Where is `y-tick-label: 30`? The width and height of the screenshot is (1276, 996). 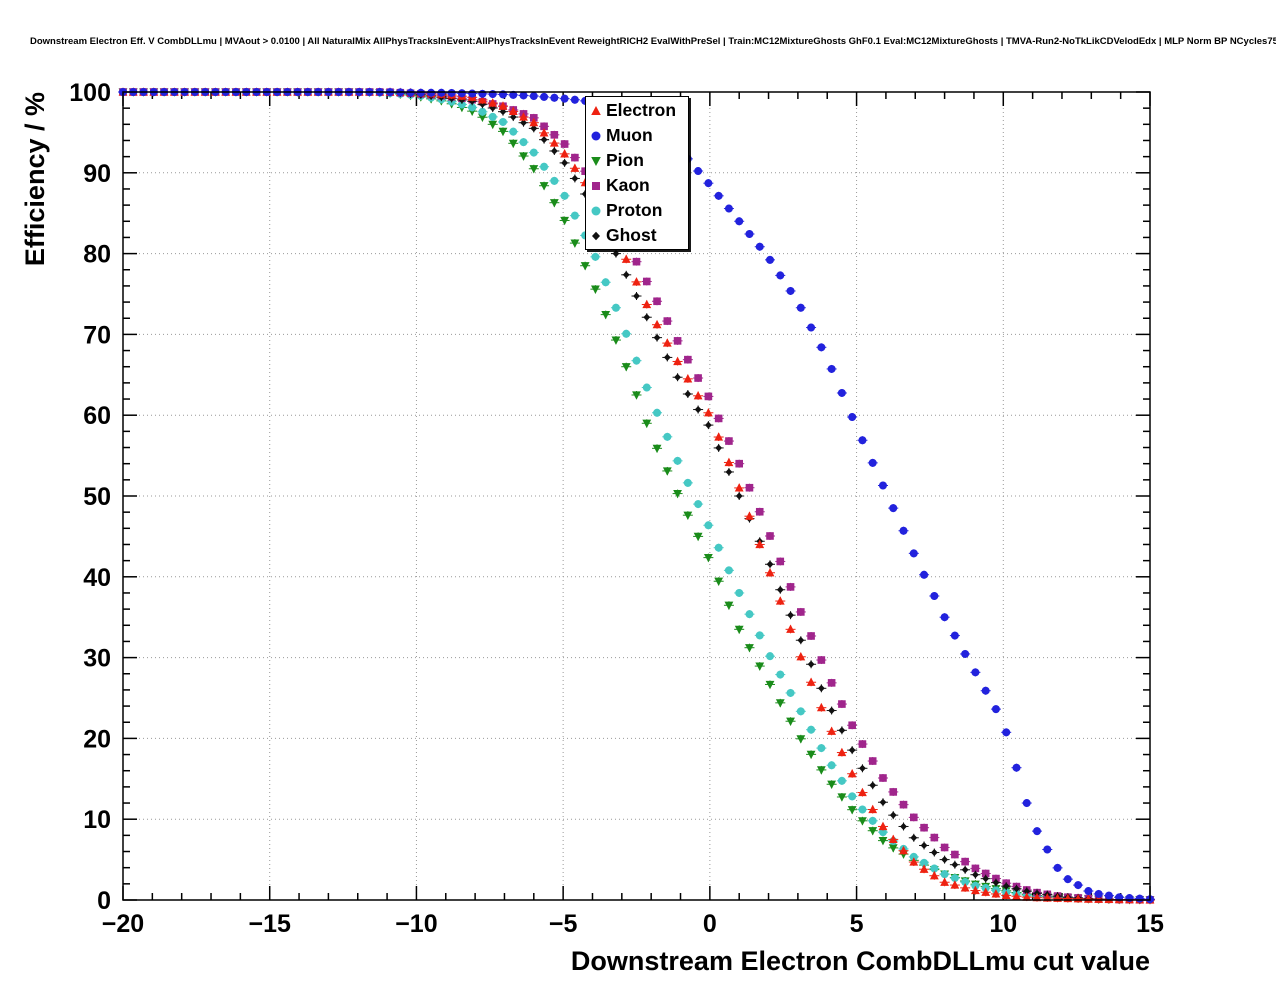
y-tick-label: 30 is located at coordinates (97, 659).